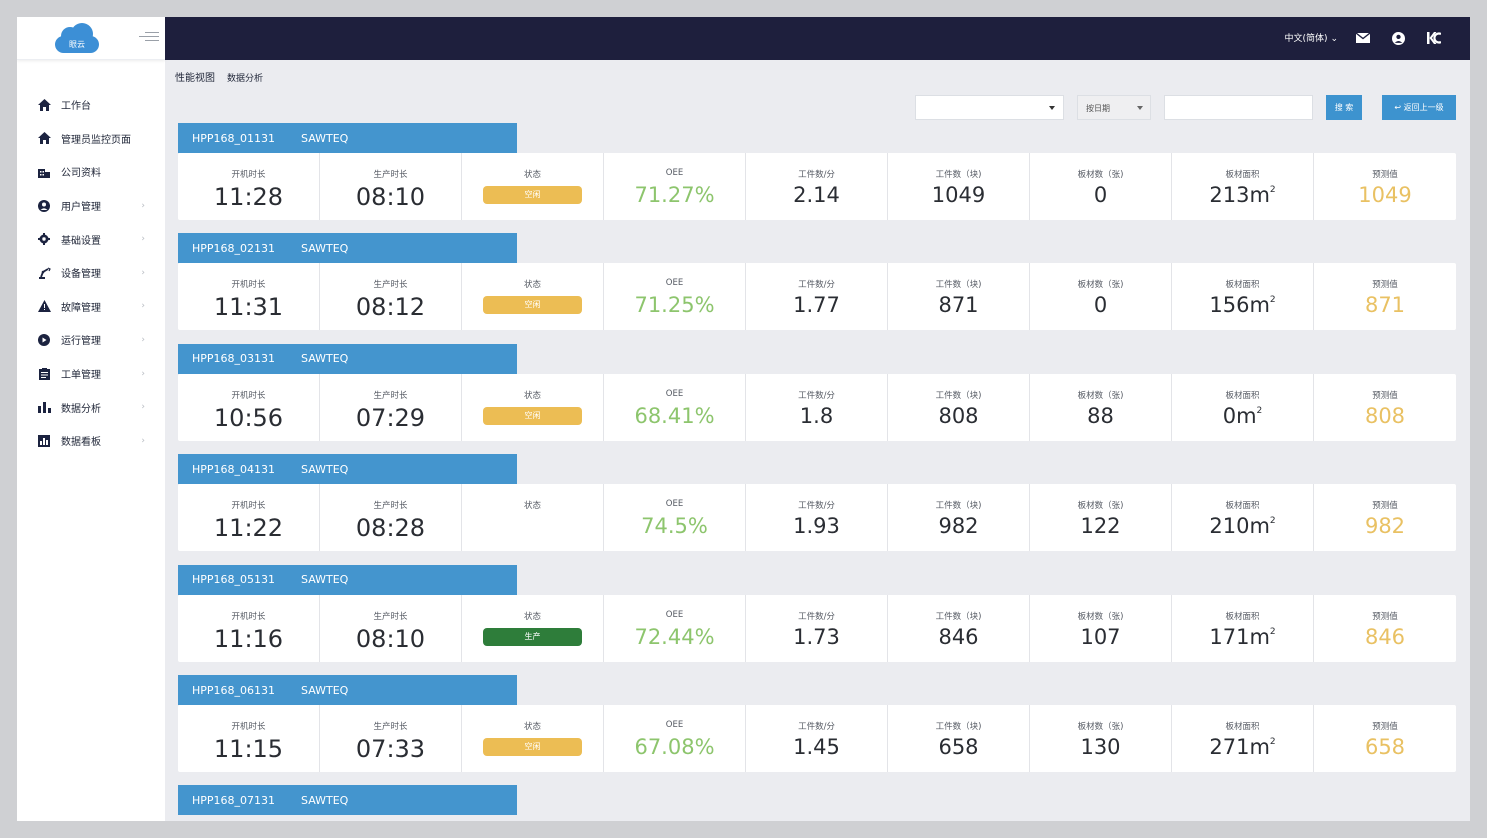 This screenshot has width=1487, height=838. I want to click on metric-label: 工件数（块), so click(958, 395).